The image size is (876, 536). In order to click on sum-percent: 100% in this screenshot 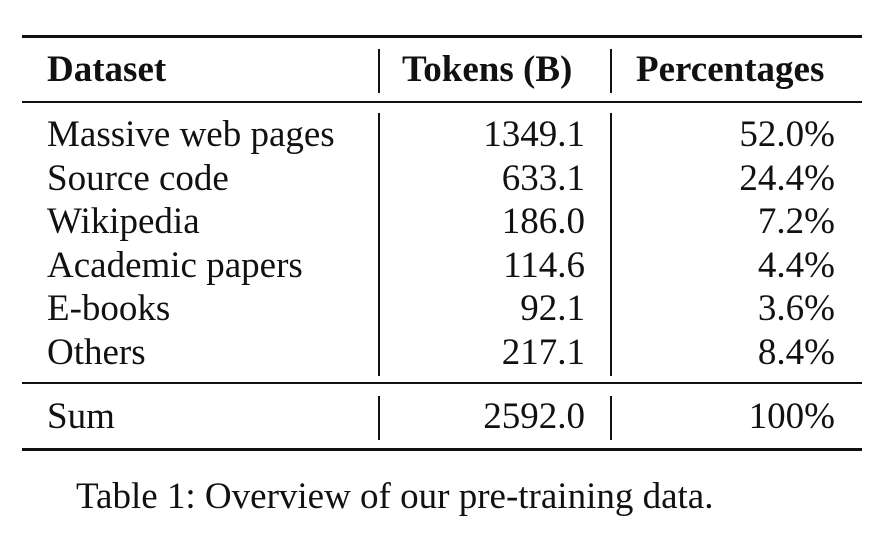, I will do `click(791, 416)`.